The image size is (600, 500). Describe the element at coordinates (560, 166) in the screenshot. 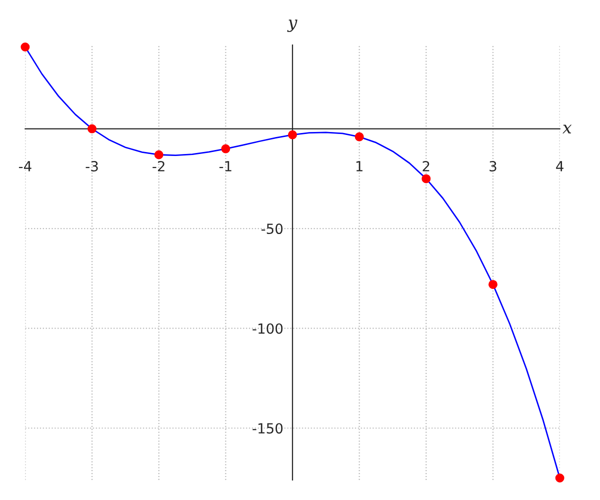

I see `x-tick-label: 4` at that location.